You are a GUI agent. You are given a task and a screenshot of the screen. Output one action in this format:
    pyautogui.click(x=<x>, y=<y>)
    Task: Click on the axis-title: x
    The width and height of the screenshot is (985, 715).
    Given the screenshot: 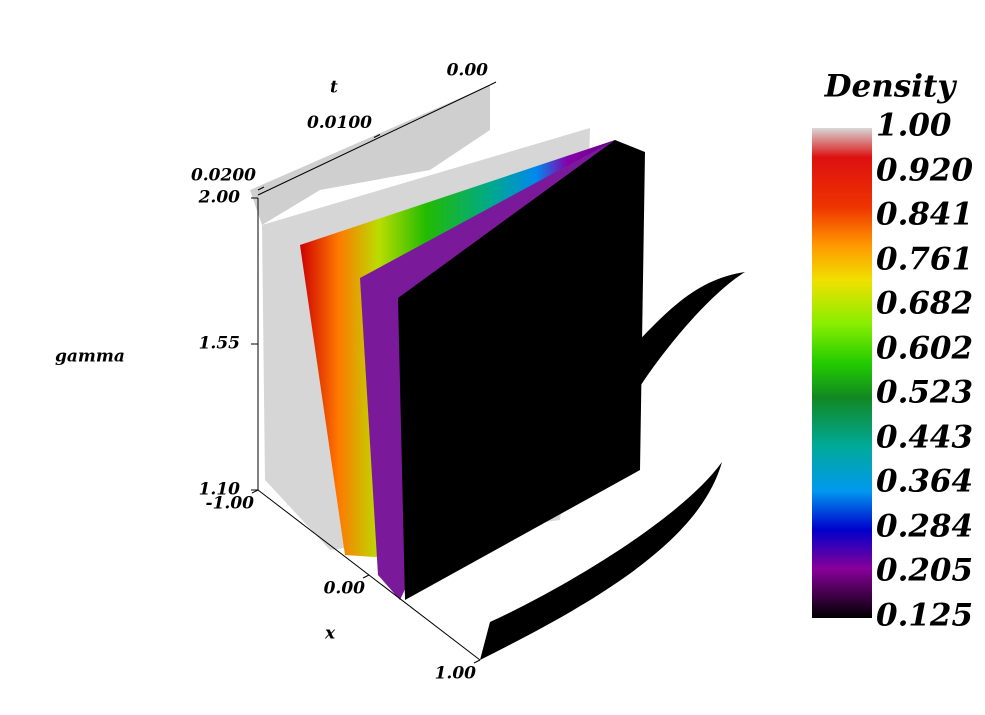 What is the action you would take?
    pyautogui.click(x=330, y=634)
    